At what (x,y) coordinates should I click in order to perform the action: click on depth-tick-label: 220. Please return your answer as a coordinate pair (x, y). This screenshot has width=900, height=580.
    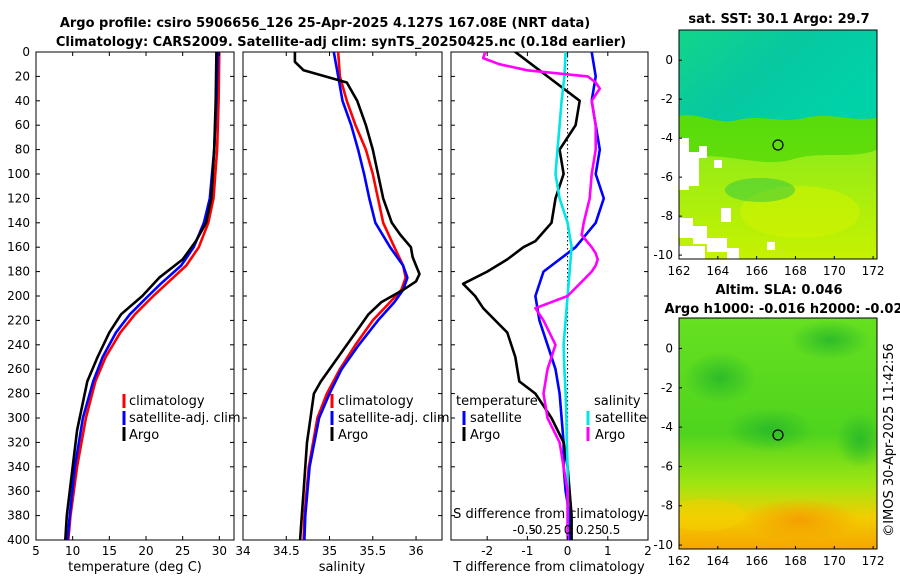
    Looking at the image, I should click on (18, 320).